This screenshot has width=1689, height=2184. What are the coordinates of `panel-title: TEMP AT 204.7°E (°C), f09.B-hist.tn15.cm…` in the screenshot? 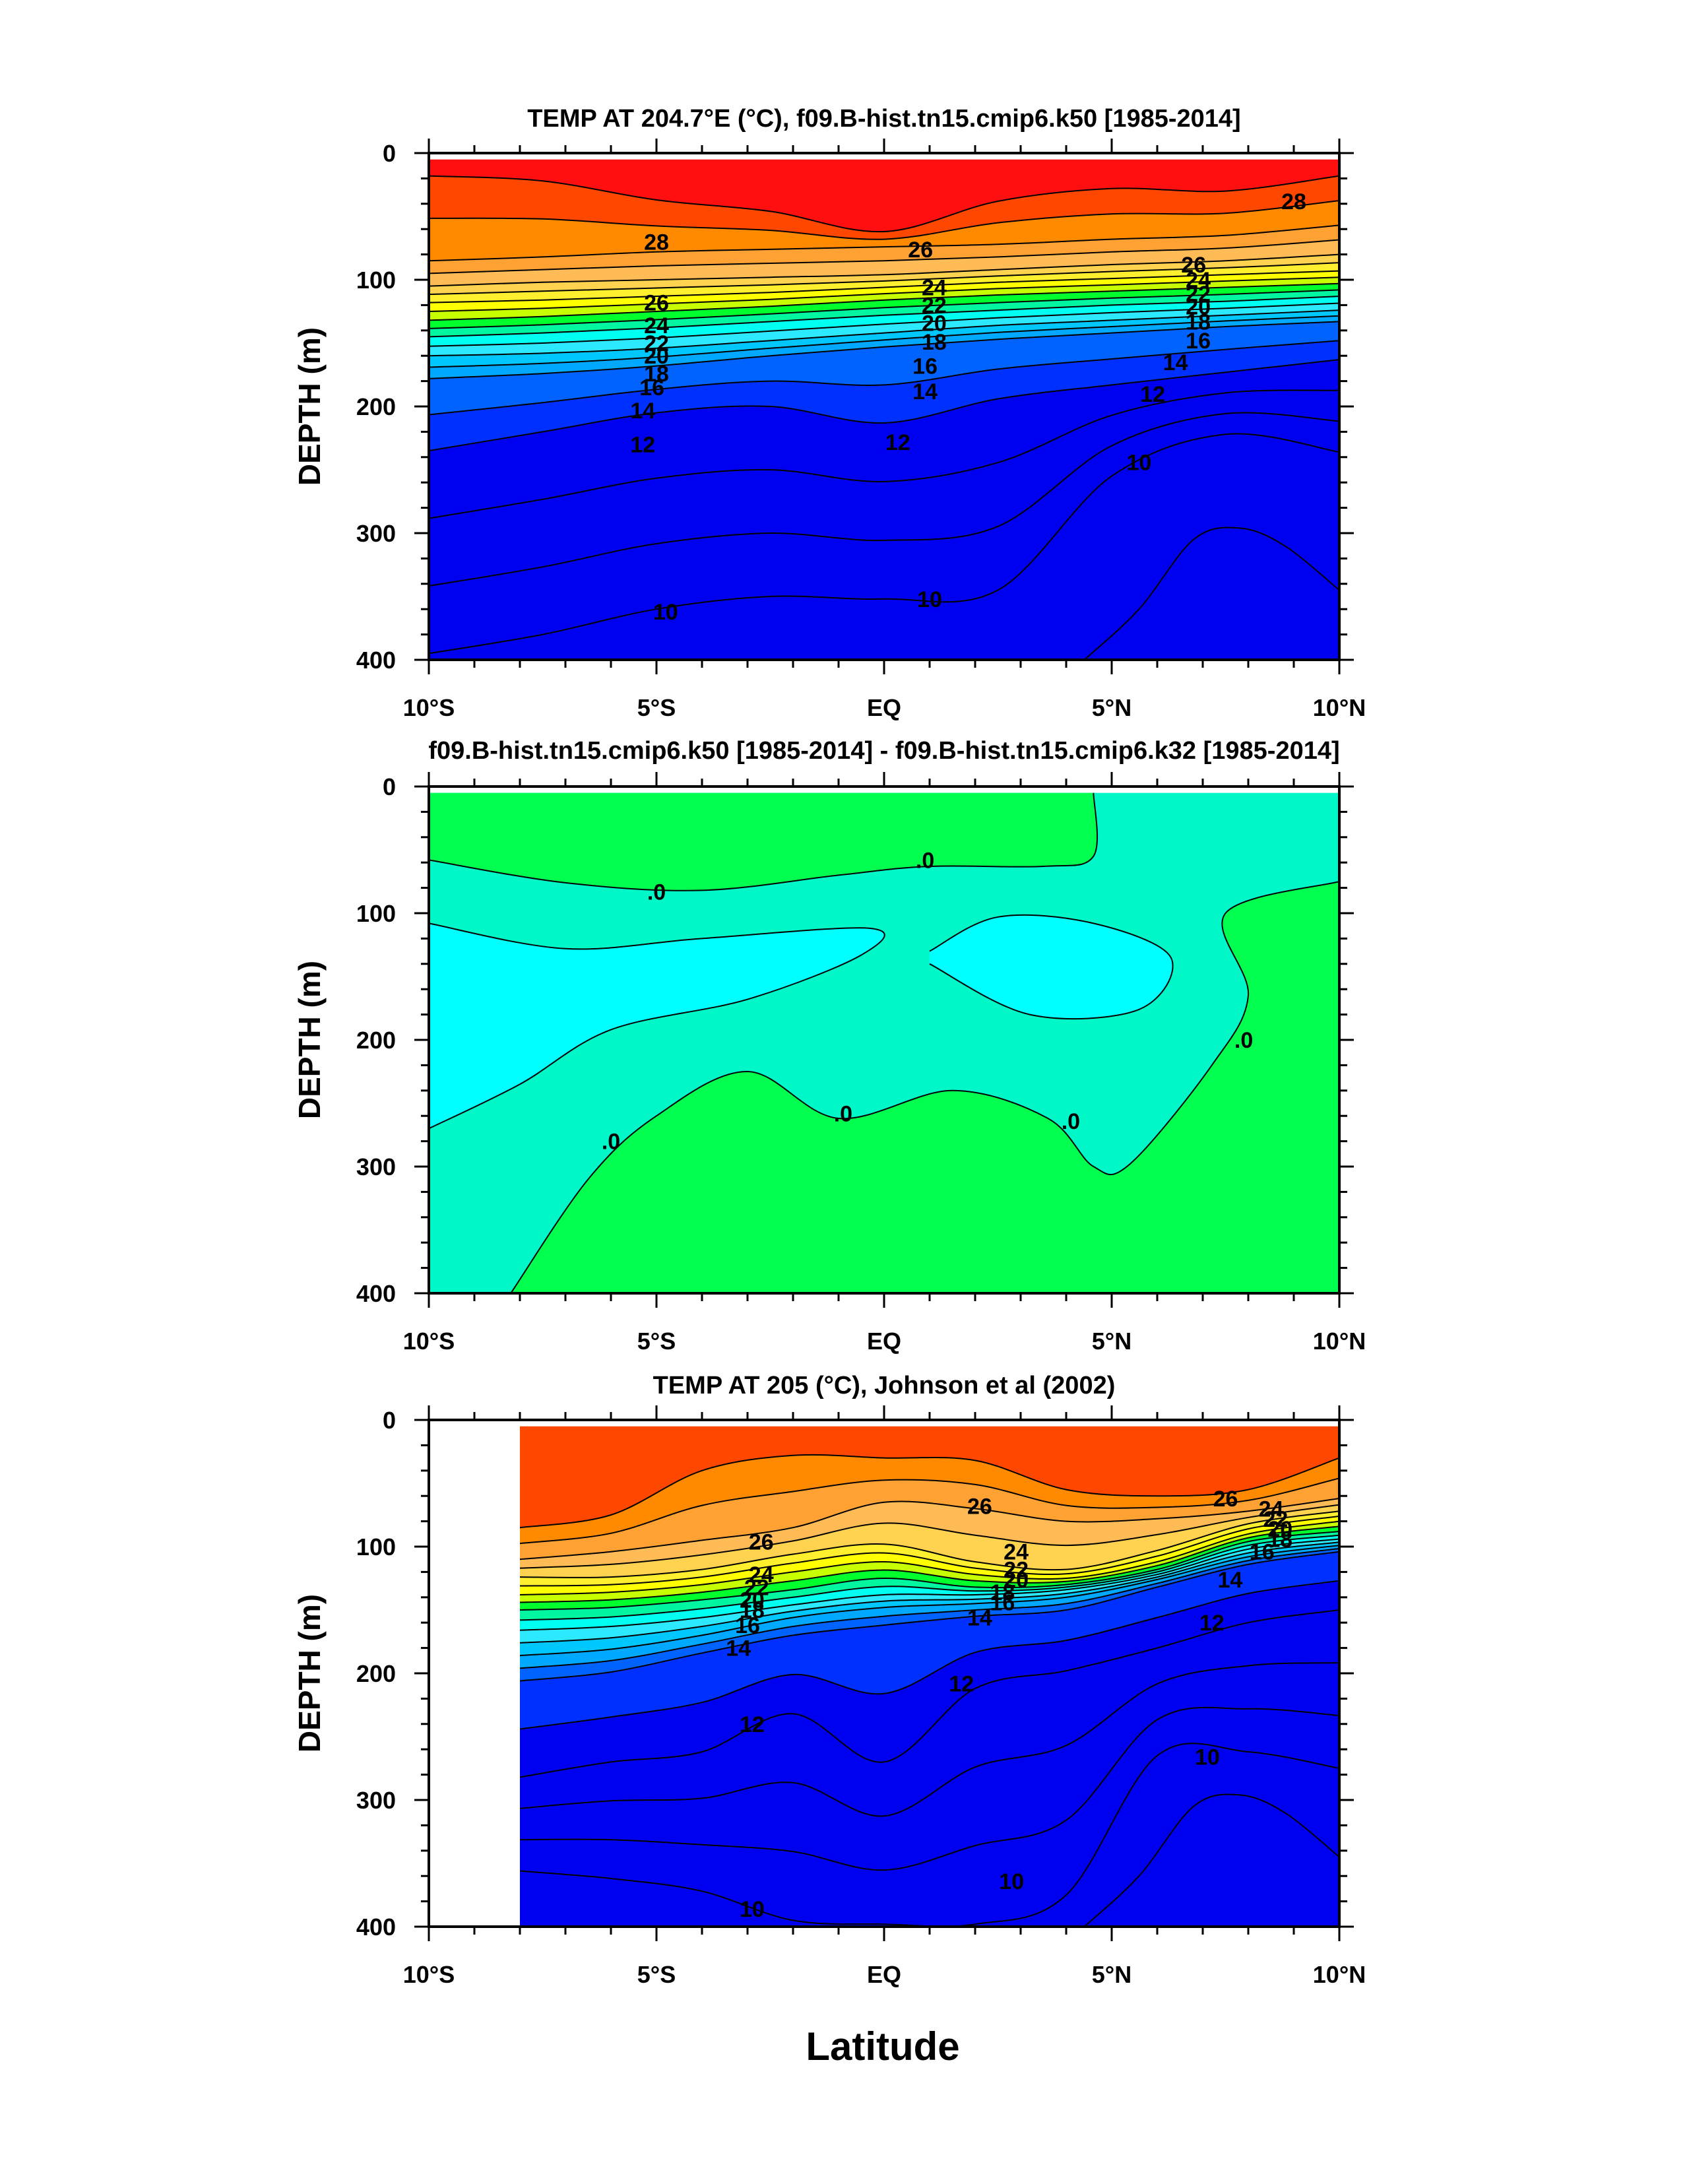 It's located at (883, 119).